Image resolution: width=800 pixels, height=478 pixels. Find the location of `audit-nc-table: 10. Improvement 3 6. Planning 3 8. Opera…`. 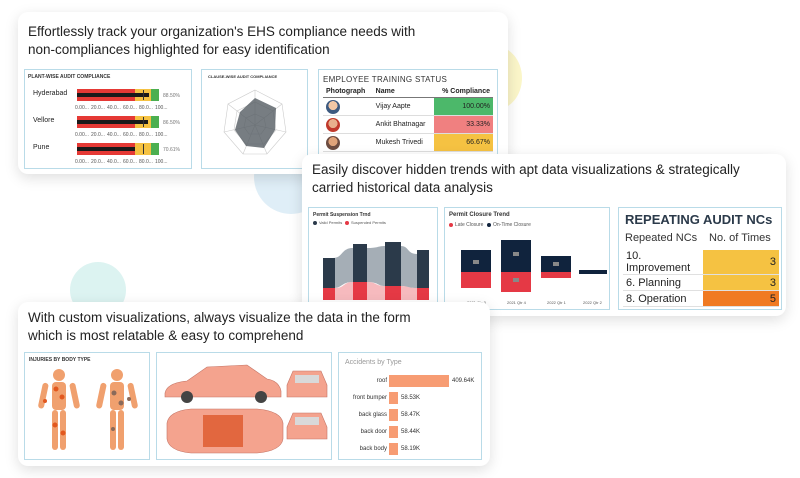

audit-nc-table: 10. Improvement 3 6. Planning 3 8. Opera… is located at coordinates (701, 278).